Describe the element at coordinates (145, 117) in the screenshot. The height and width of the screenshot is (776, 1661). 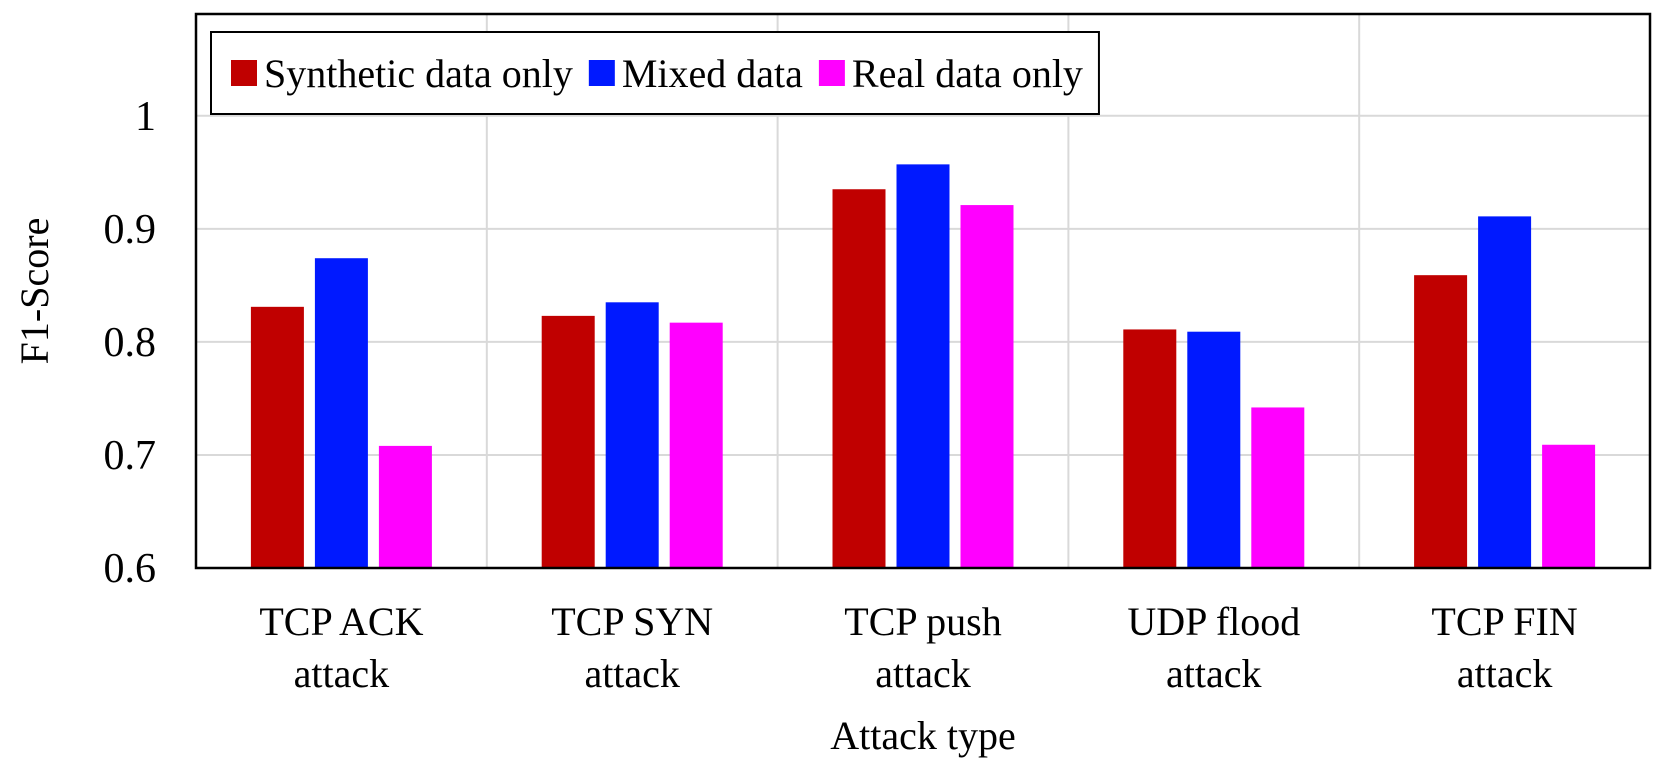
I see `y-tick-label: 1` at that location.